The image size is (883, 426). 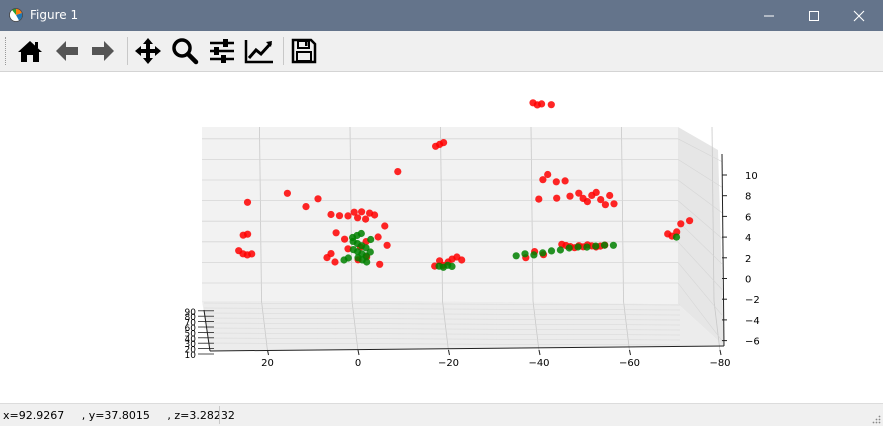 What do you see at coordinates (723, 250) in the screenshot?
I see `z-axis-line` at bounding box center [723, 250].